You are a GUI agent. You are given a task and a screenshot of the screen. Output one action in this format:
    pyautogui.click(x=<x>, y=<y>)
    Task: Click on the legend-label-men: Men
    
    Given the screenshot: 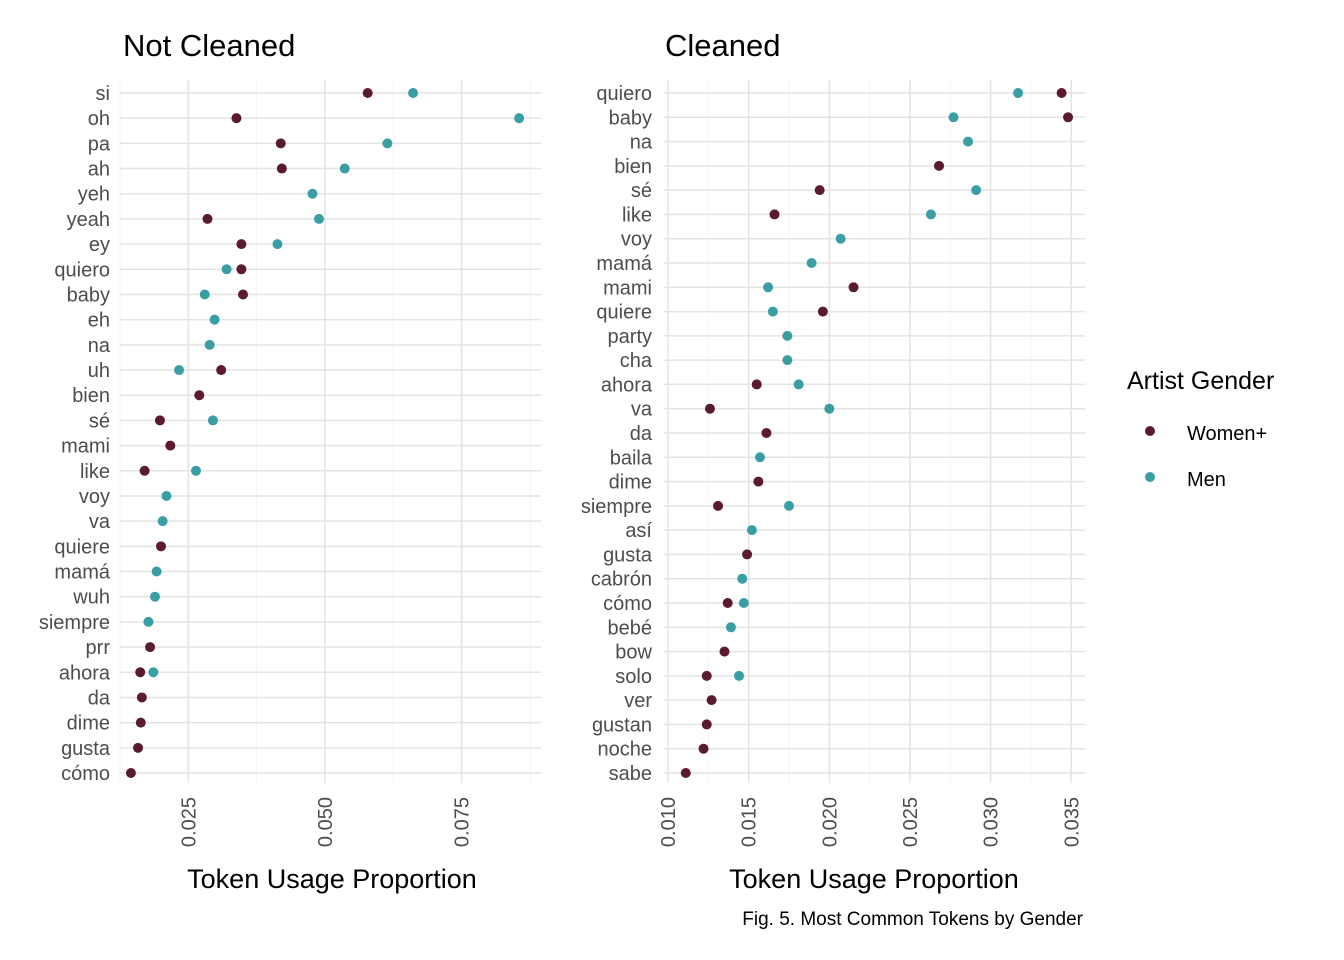 What is the action you would take?
    pyautogui.click(x=1206, y=480)
    